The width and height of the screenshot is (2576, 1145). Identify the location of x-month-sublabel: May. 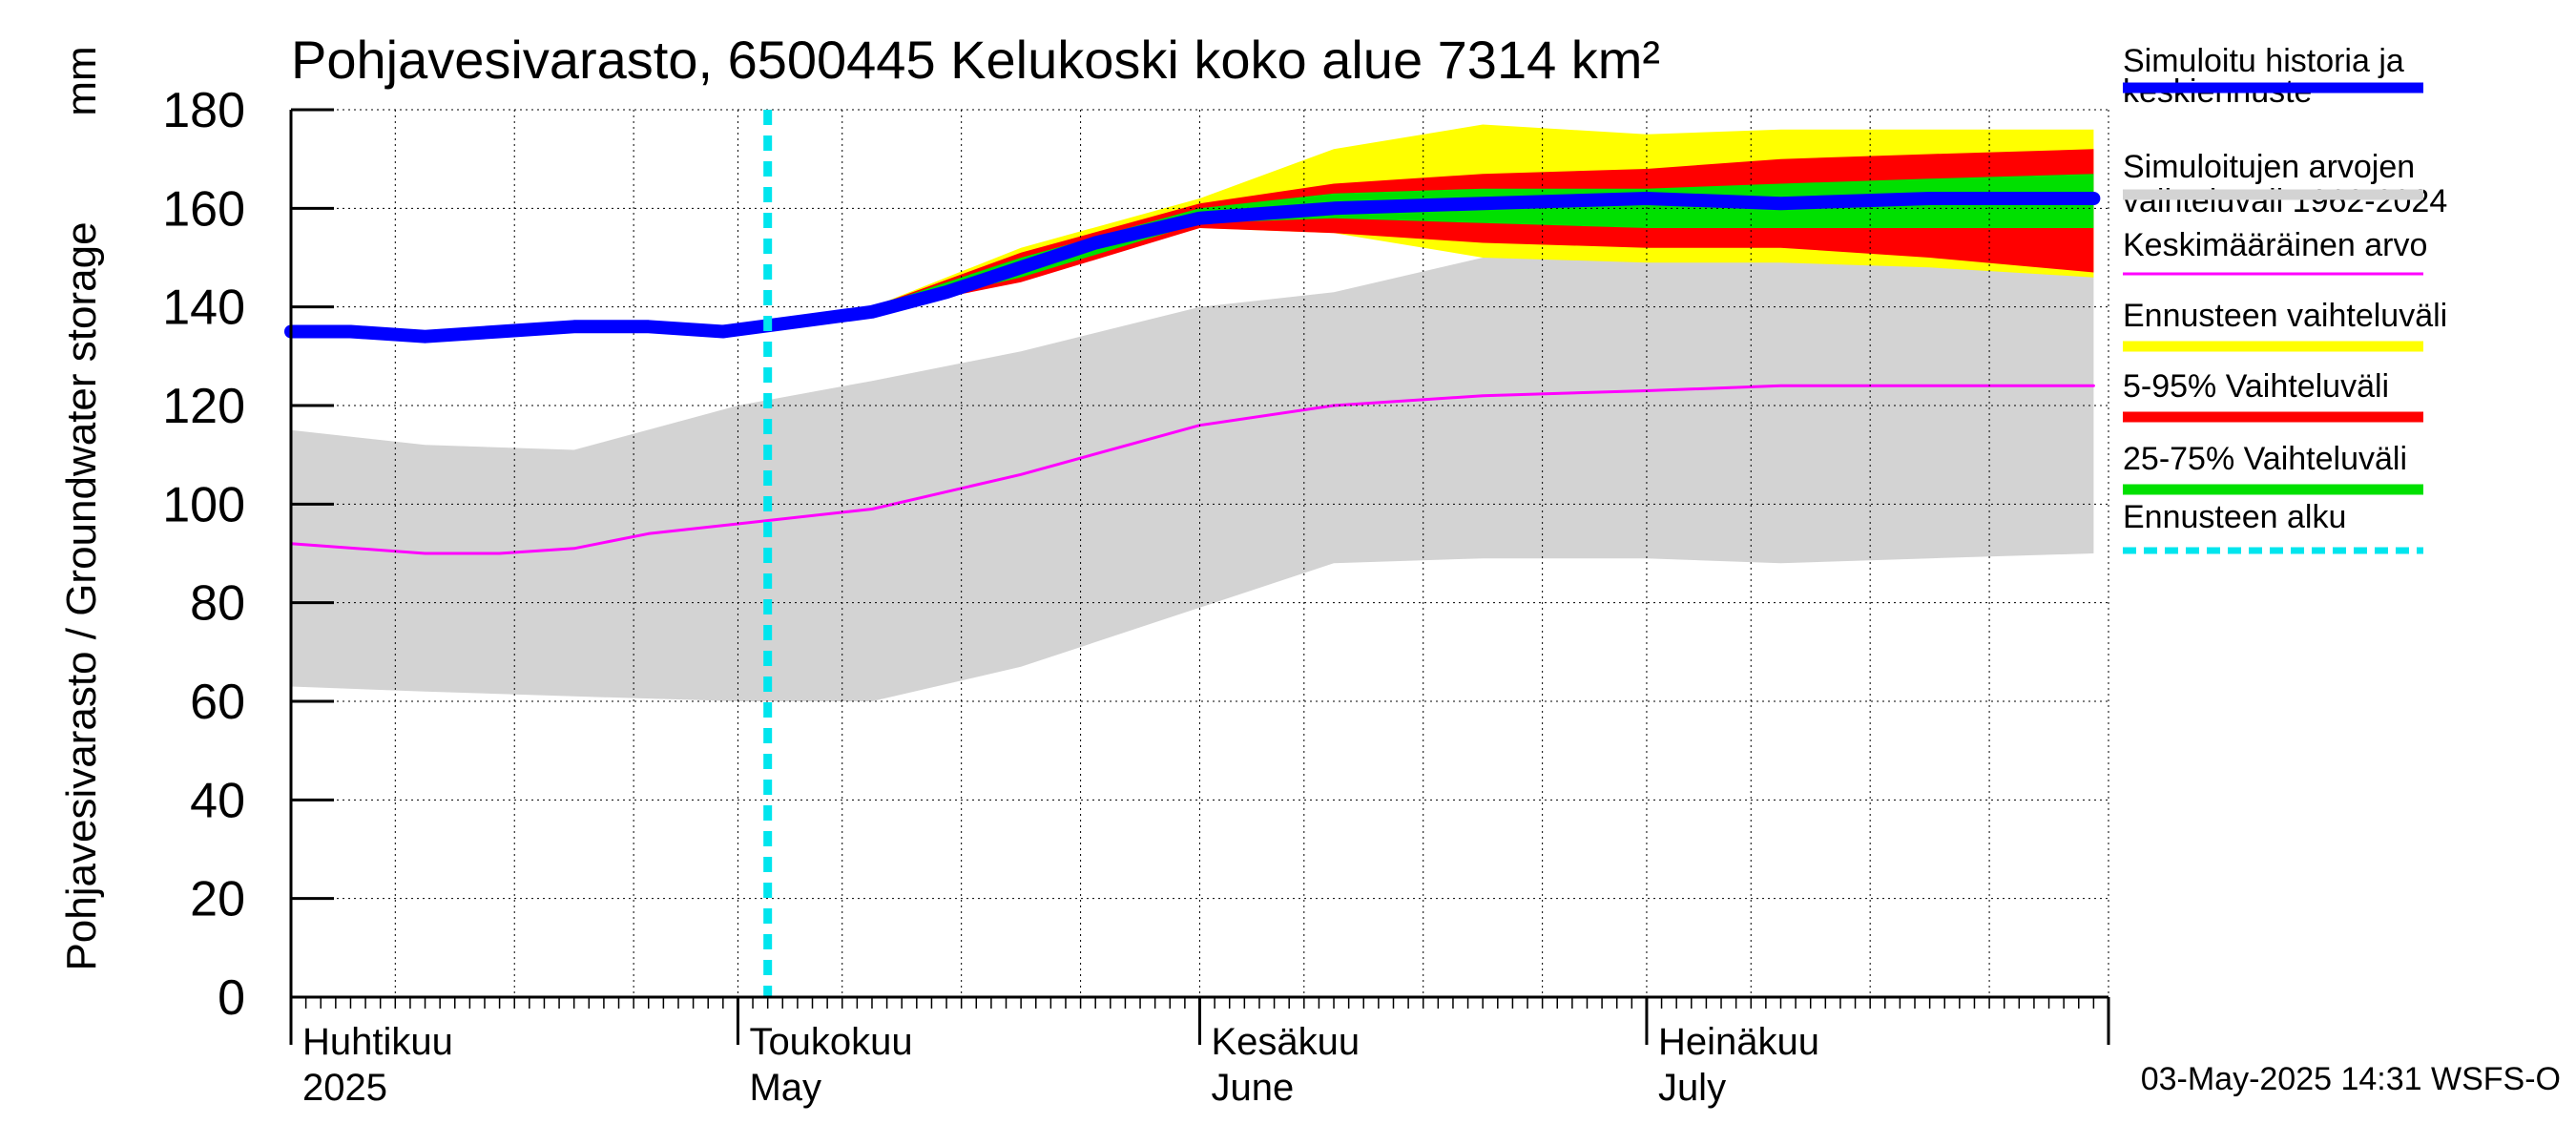
(785, 1088).